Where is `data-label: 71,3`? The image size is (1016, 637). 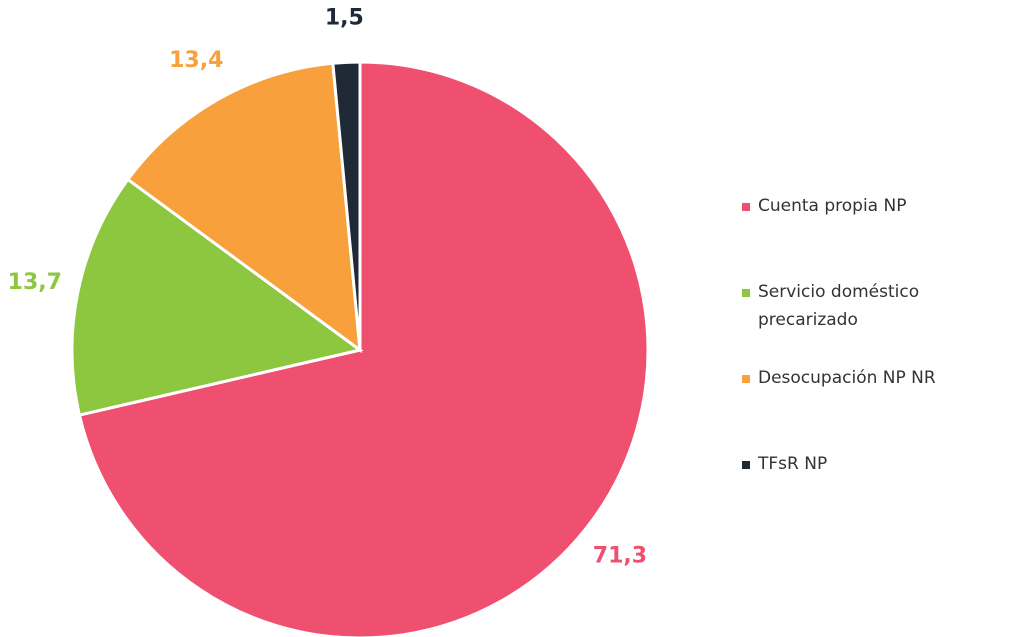 data-label: 71,3 is located at coordinates (620, 556).